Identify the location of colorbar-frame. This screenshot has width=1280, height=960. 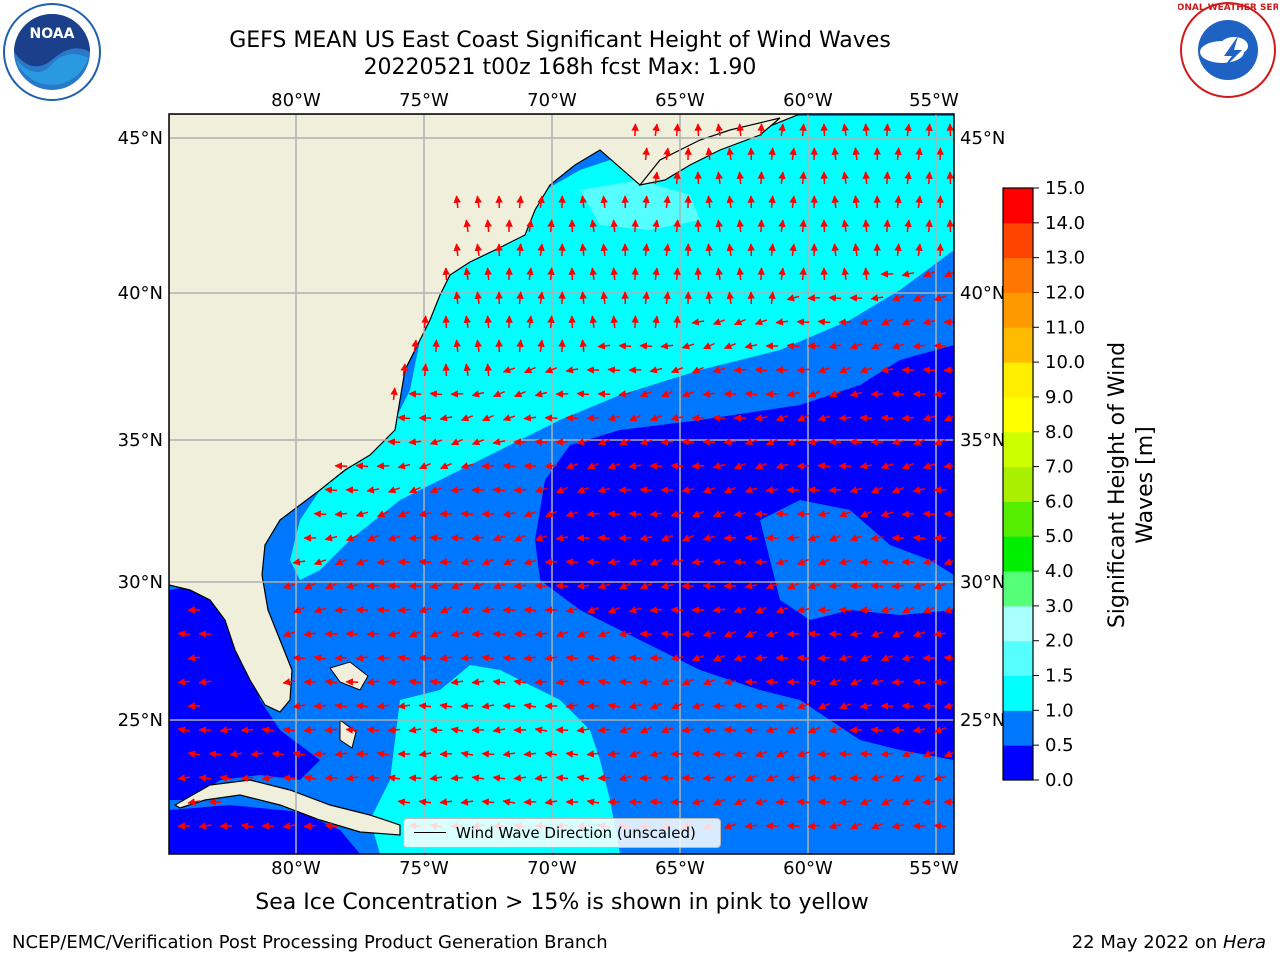
(1018, 484).